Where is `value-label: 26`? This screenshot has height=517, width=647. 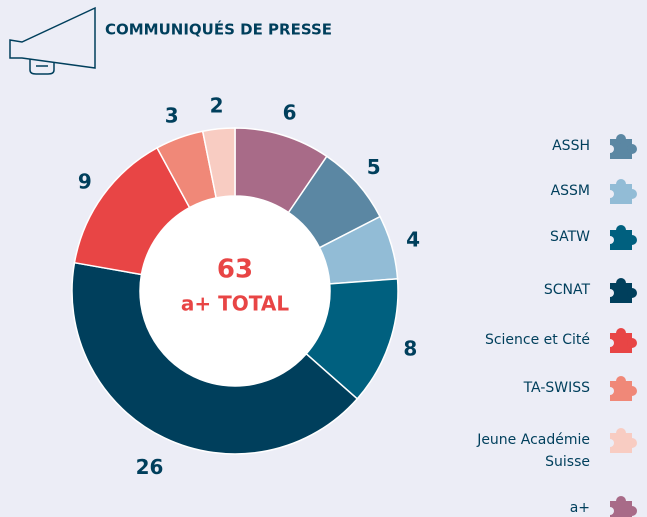
value-label: 26 is located at coordinates (150, 467).